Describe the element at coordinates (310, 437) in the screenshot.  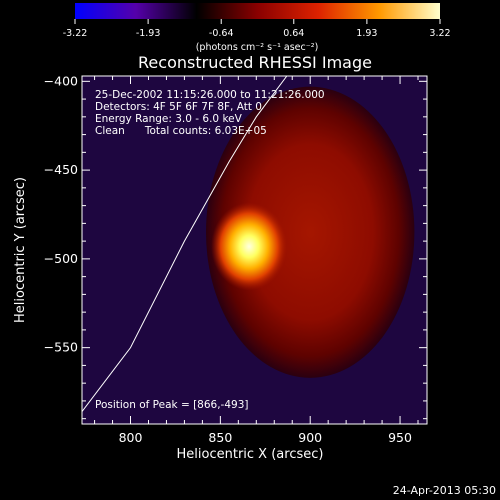
I see `x-tick-label: 900` at that location.